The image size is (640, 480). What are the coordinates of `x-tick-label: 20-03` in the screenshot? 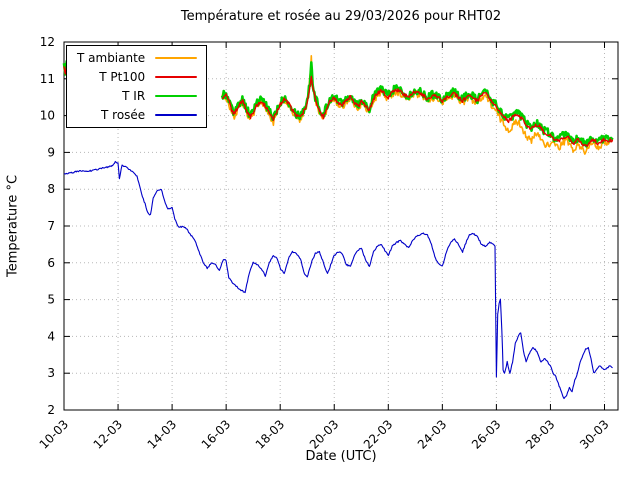 It's located at (324, 434).